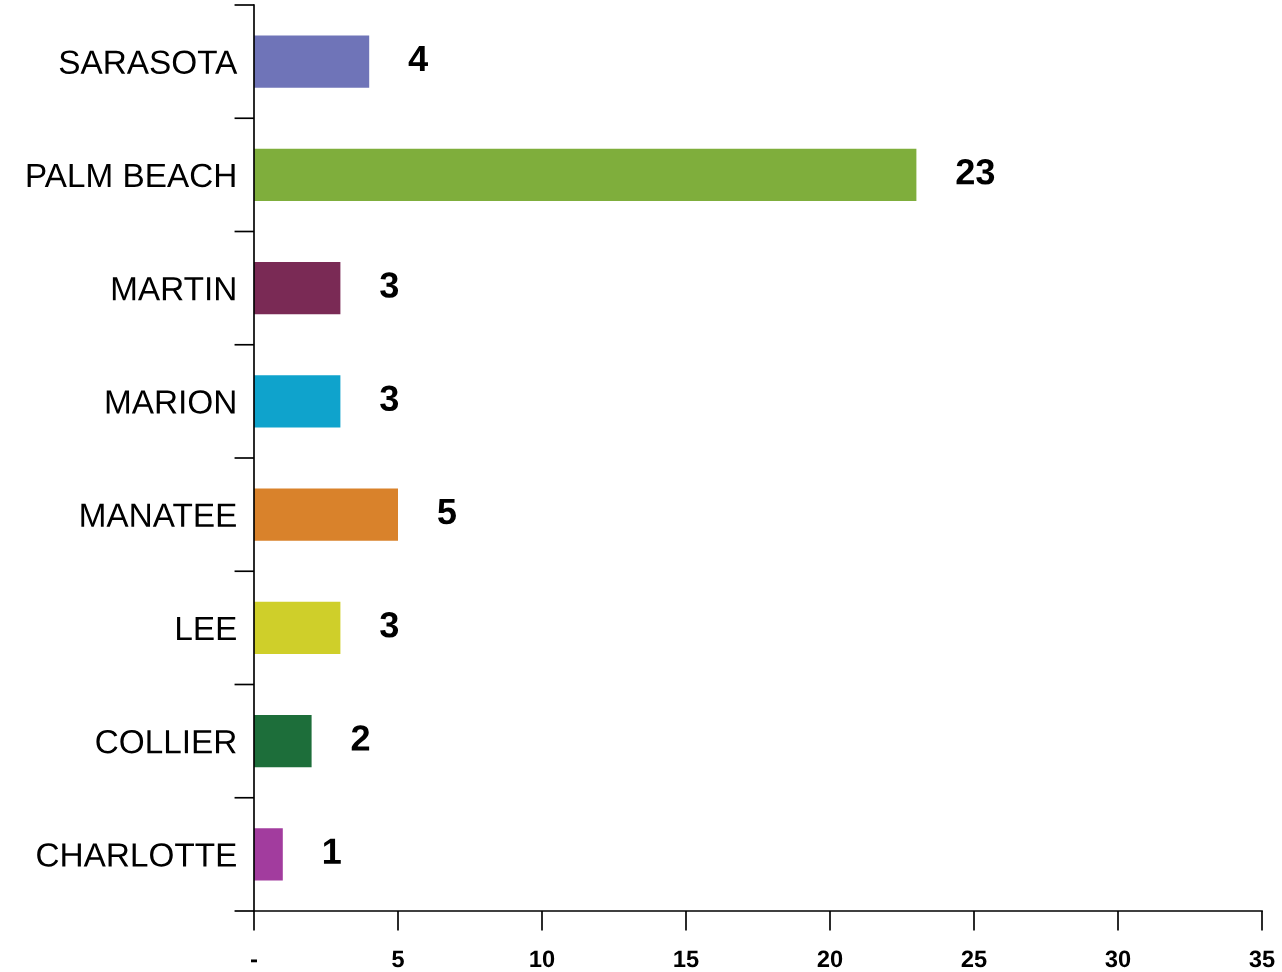 This screenshot has height=972, width=1282. I want to click on data-label: 5, so click(447, 512).